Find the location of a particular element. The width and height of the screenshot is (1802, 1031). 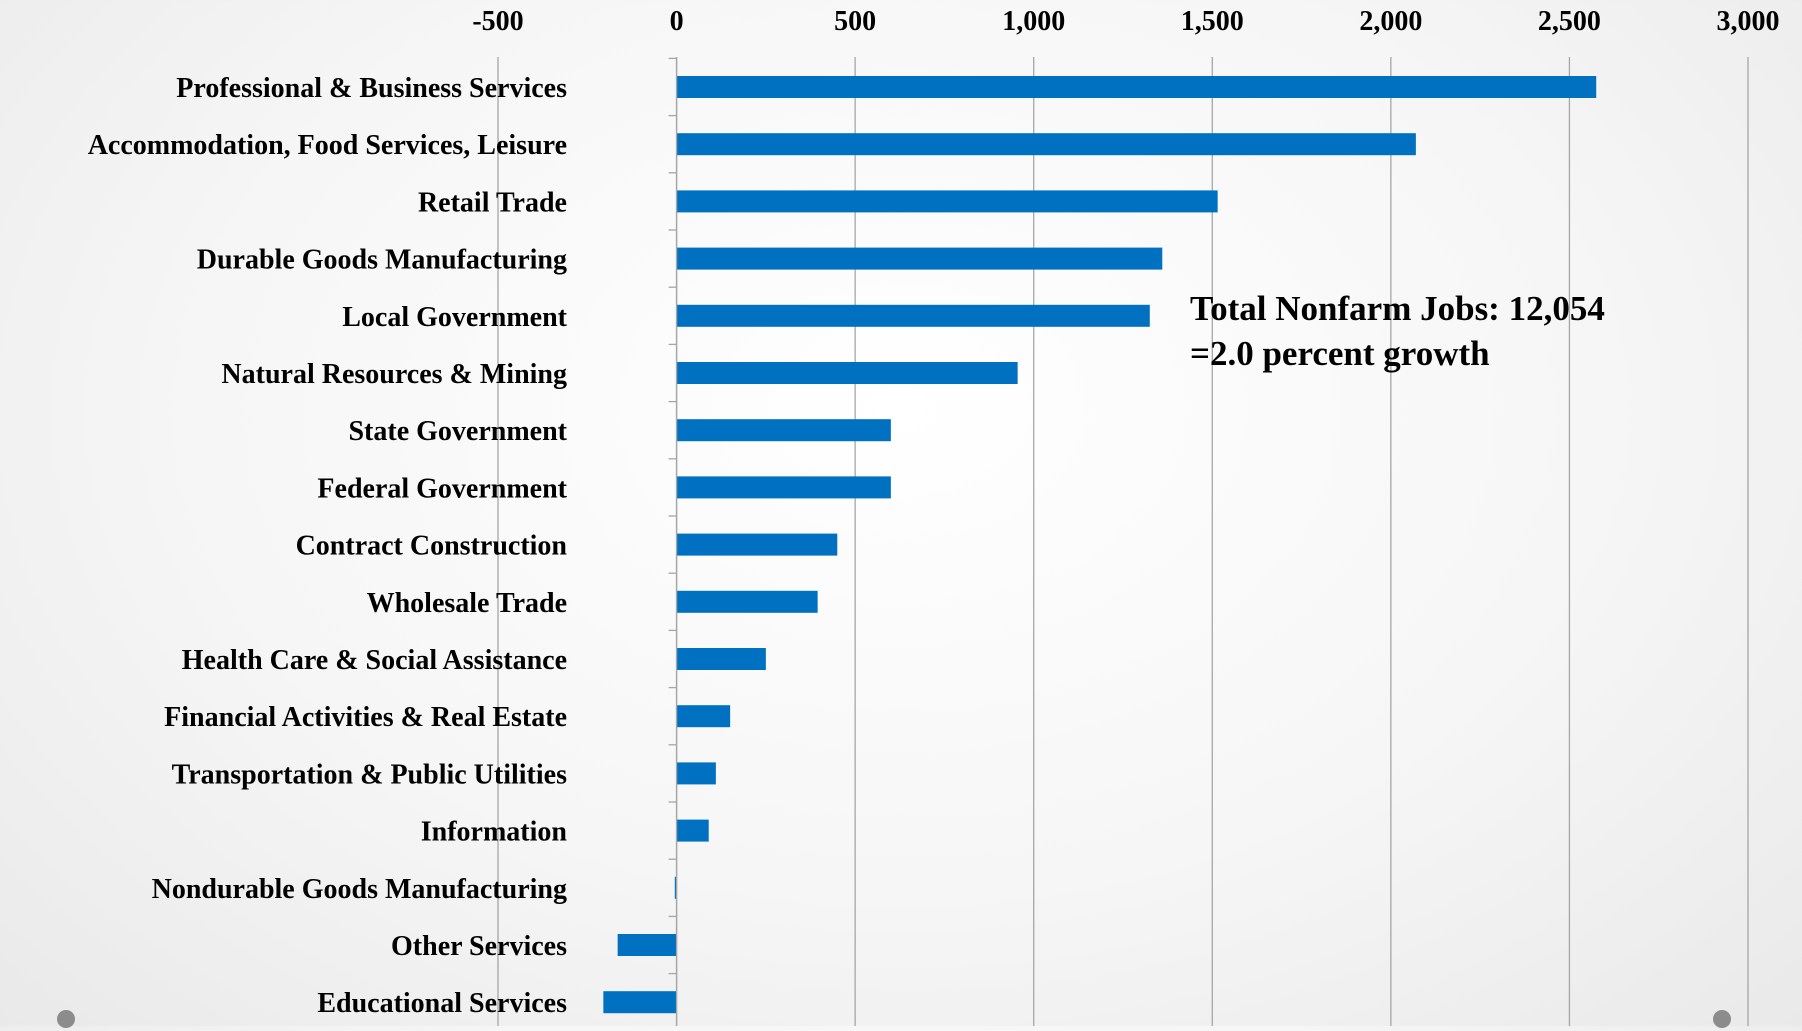

annotation-line-2: =2.0 percent growth is located at coordinates (1340, 353).